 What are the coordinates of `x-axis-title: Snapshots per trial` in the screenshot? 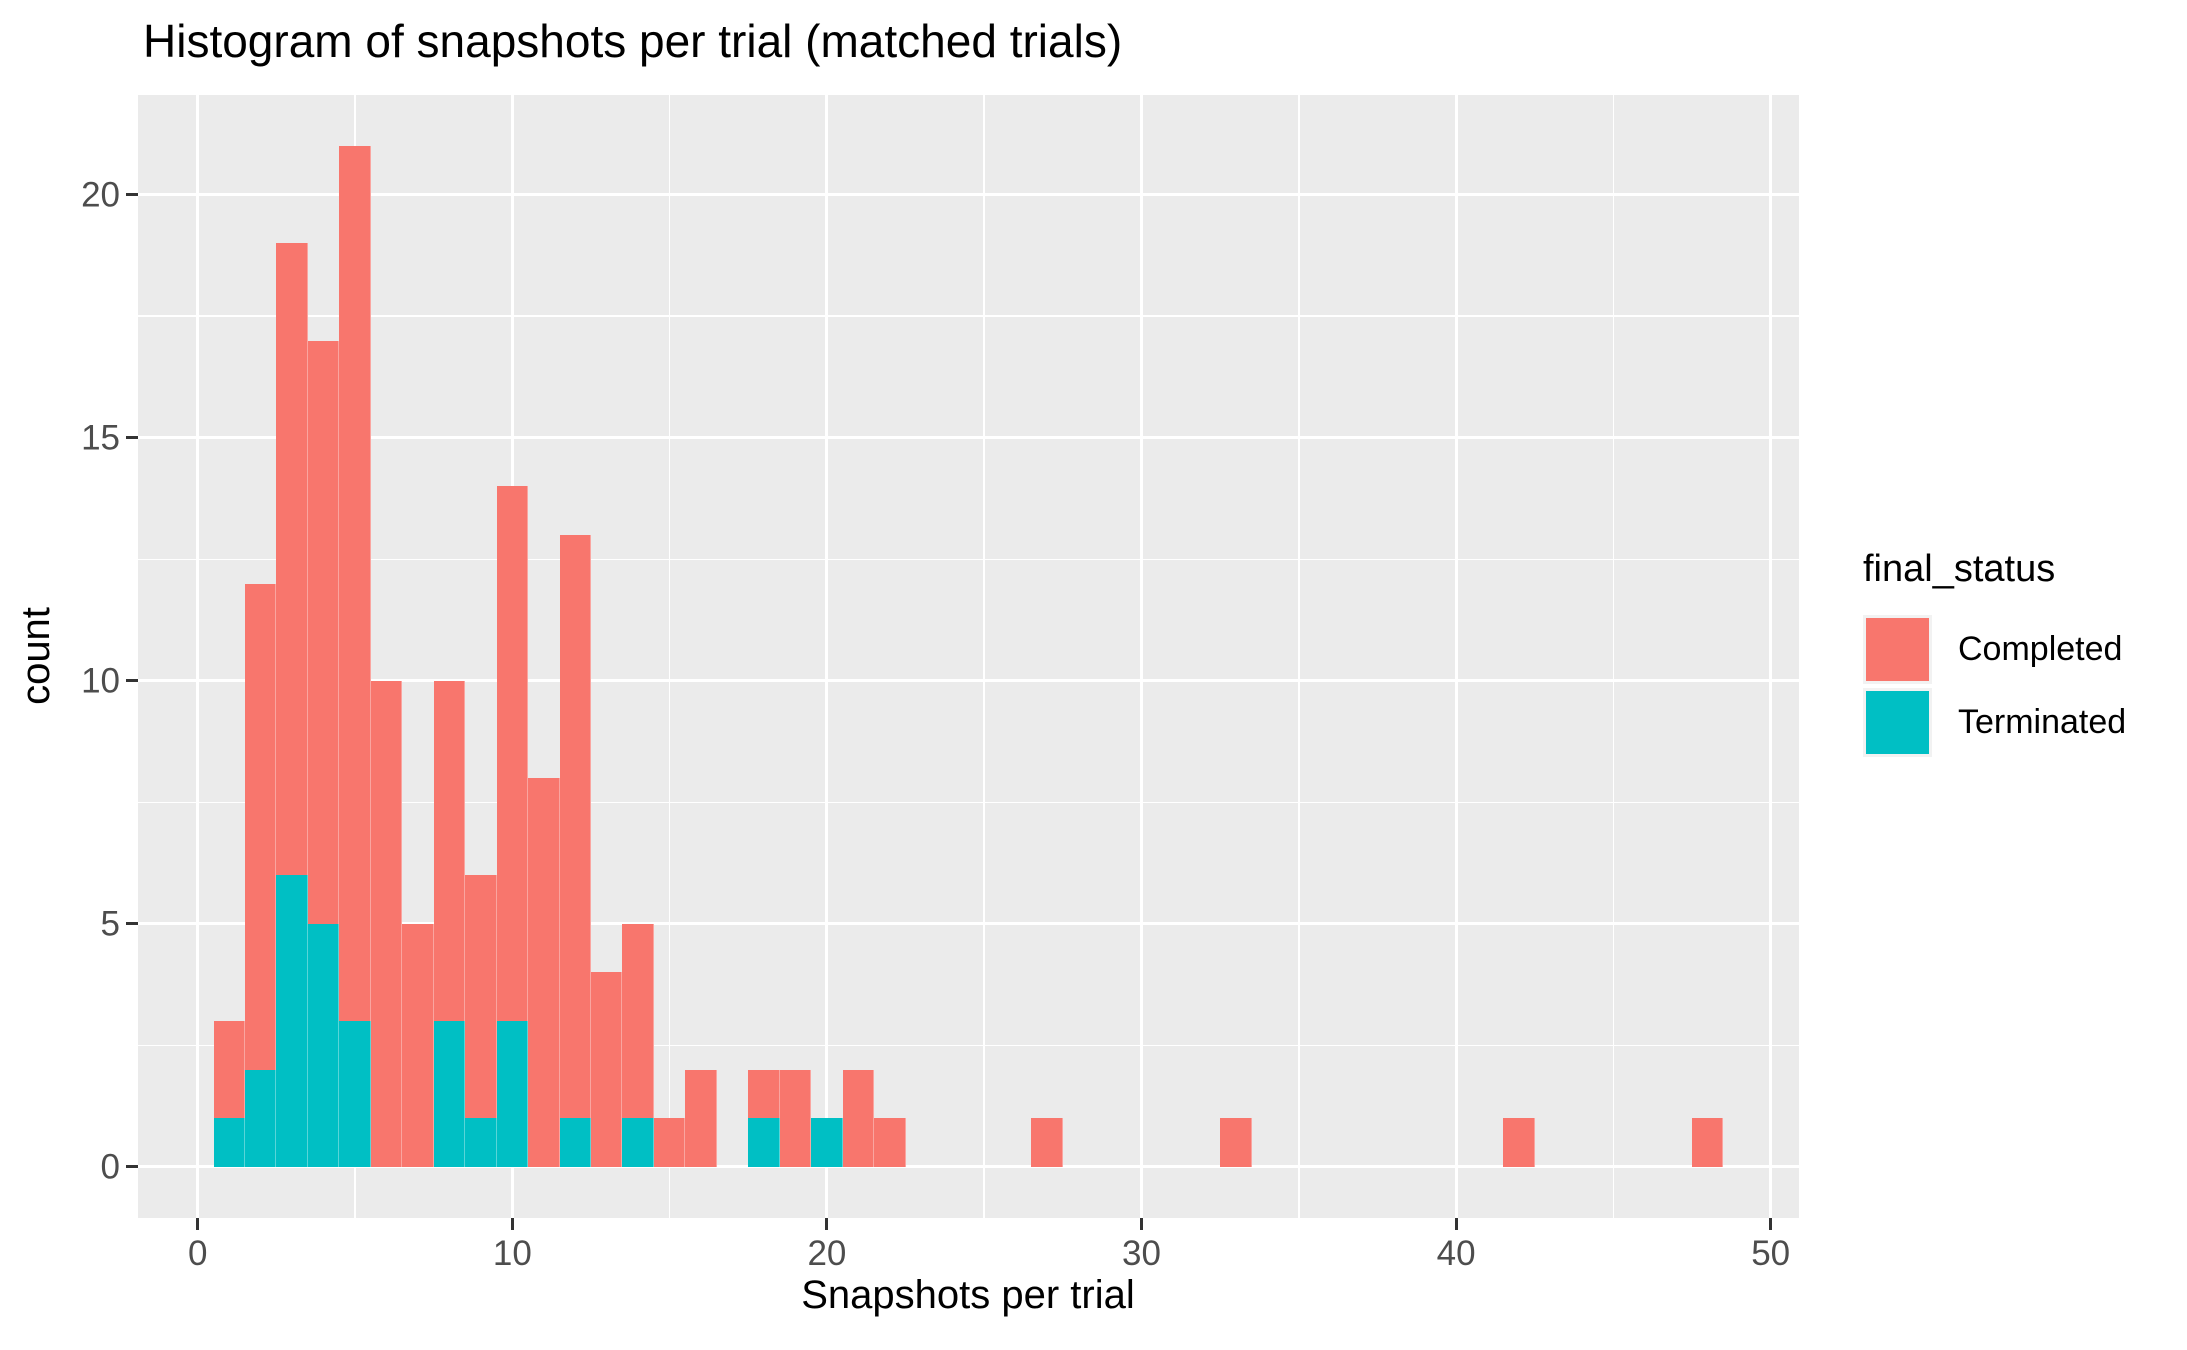 It's located at (968, 1295).